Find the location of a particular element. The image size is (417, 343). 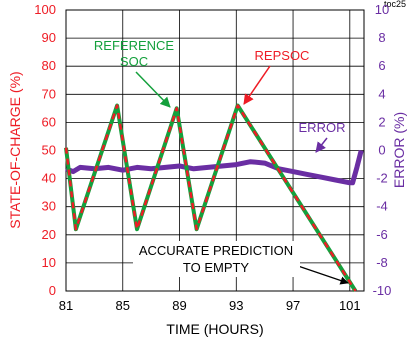

empty-label-line1: ACCURATE PREDICTION is located at coordinates (216, 250).